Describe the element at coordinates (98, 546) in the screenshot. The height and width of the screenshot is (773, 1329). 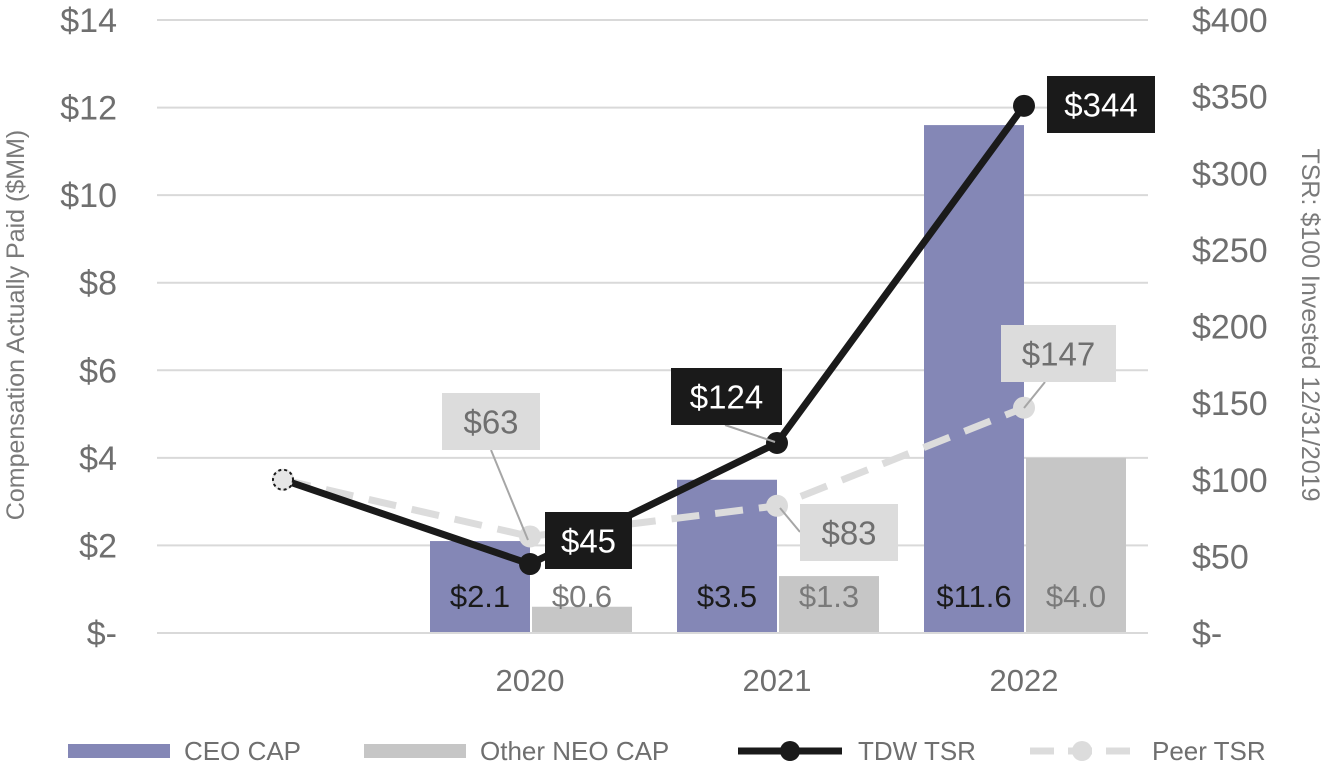
I see `left-tick-label: $2` at that location.